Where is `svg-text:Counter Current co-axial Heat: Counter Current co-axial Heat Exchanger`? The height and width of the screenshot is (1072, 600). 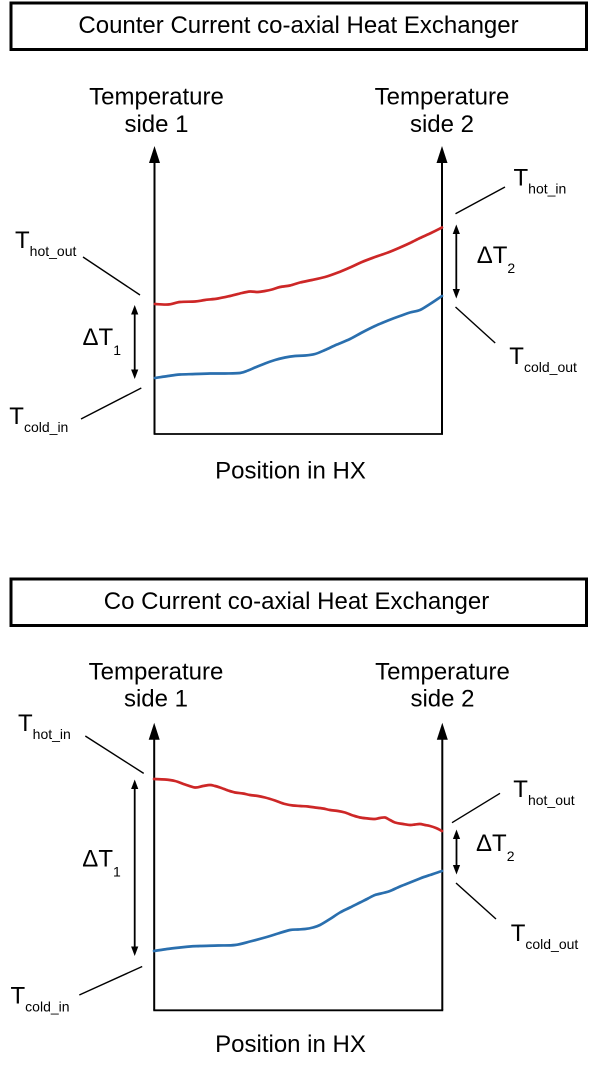 svg-text:Counter Current co-axial Heat: Counter Current co-axial Heat Exchanger is located at coordinates (298, 25).